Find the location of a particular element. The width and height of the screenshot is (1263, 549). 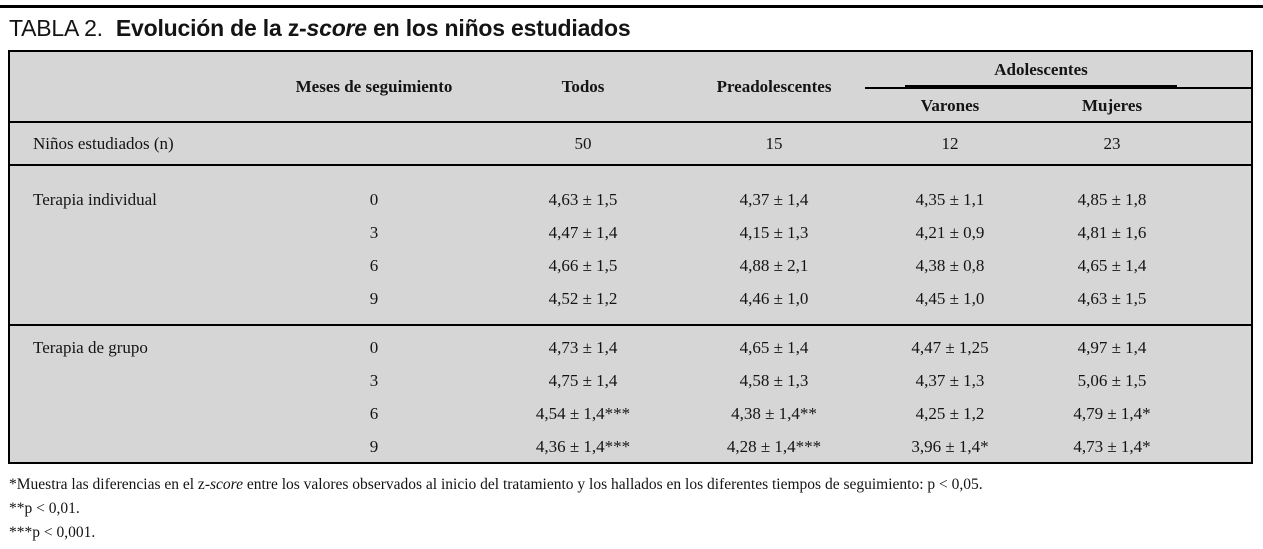

caption-text-italic: score is located at coordinates (337, 28).